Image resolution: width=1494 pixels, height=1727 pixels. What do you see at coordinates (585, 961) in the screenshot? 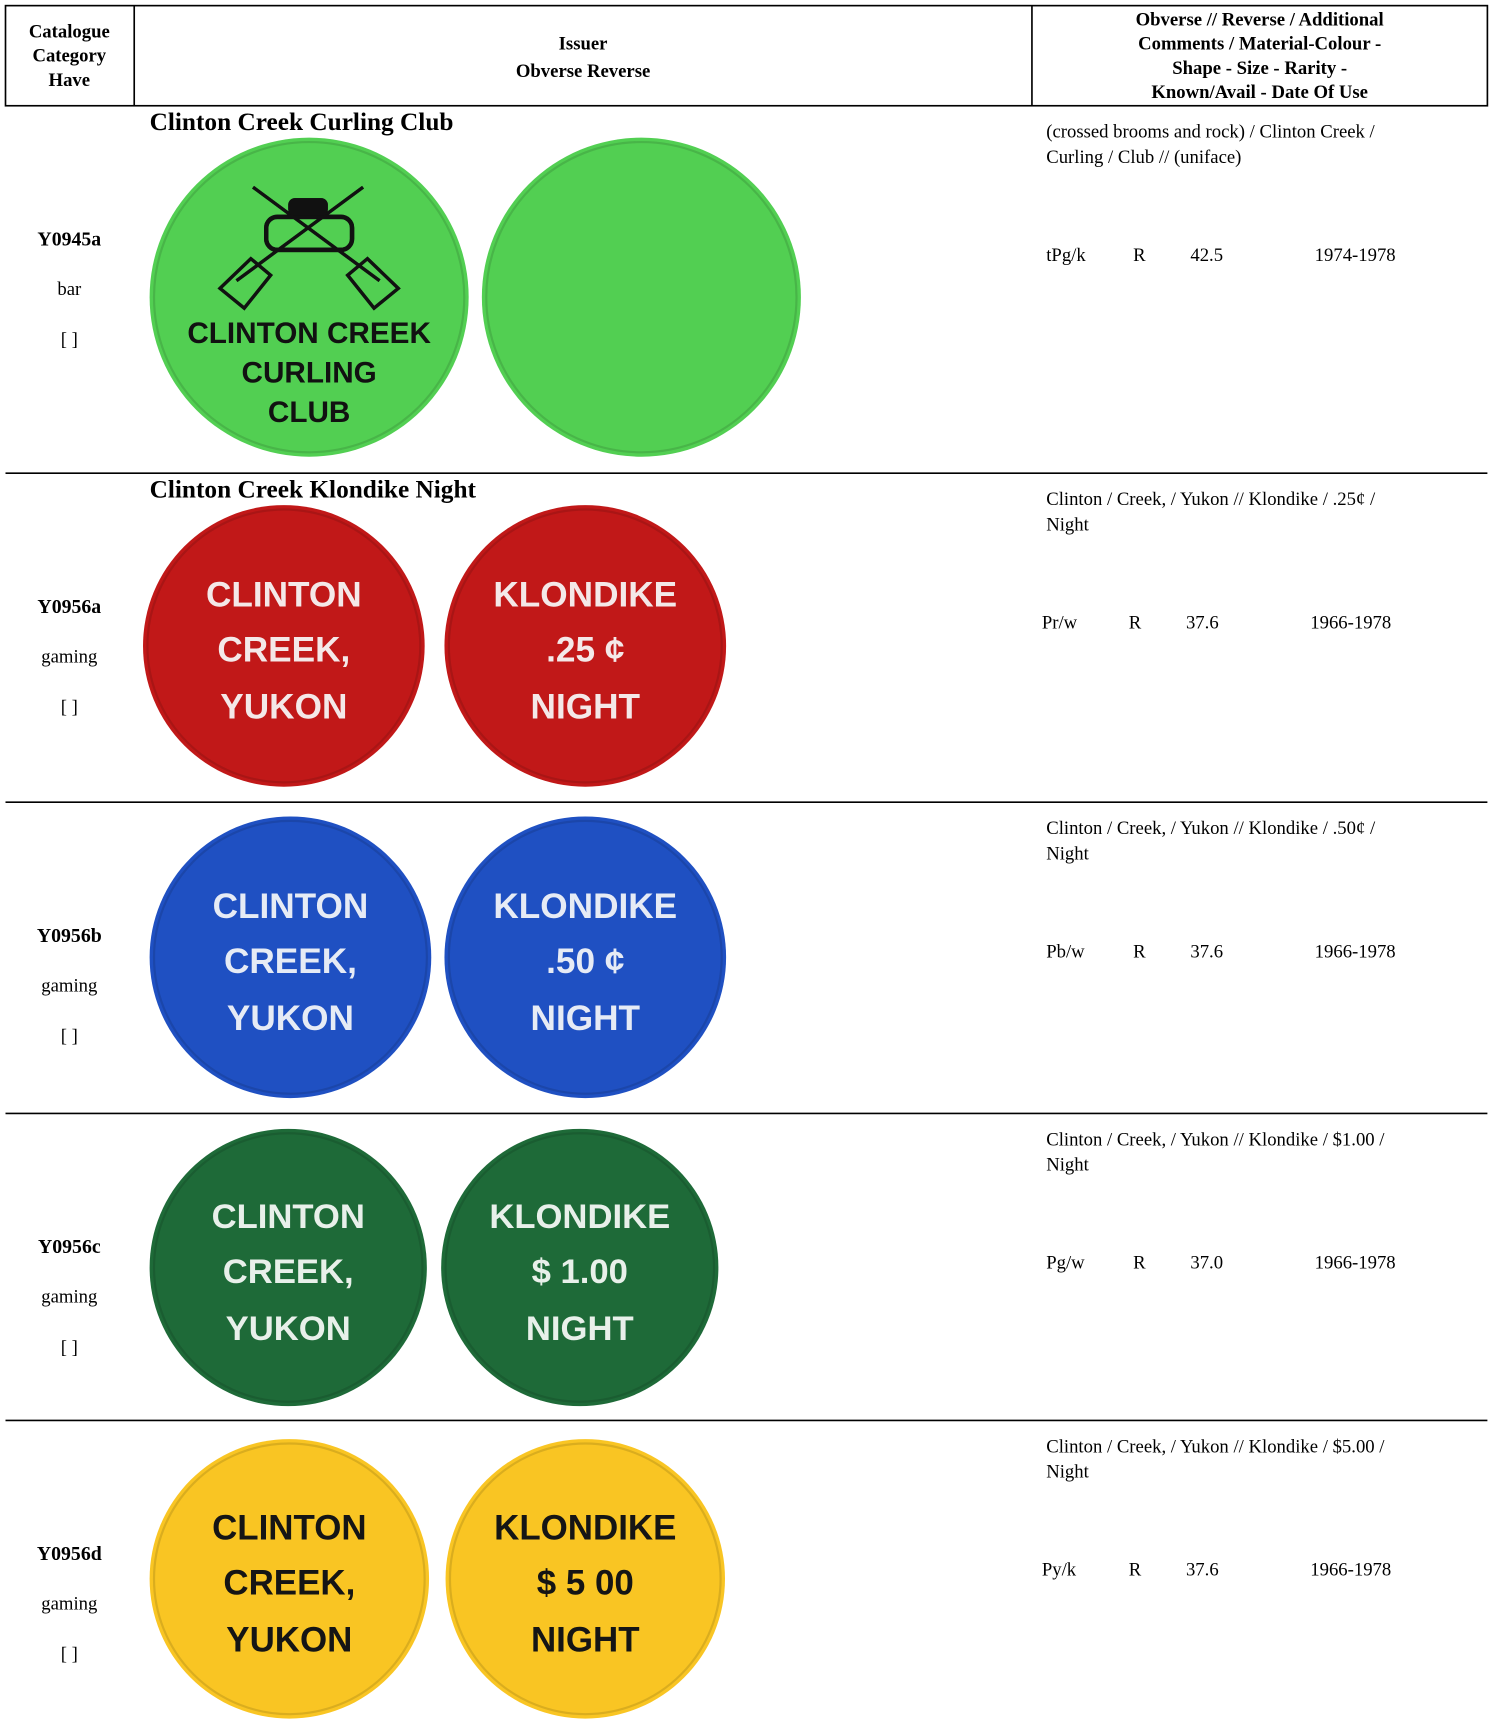
I see `token-text: .50 ¢` at bounding box center [585, 961].